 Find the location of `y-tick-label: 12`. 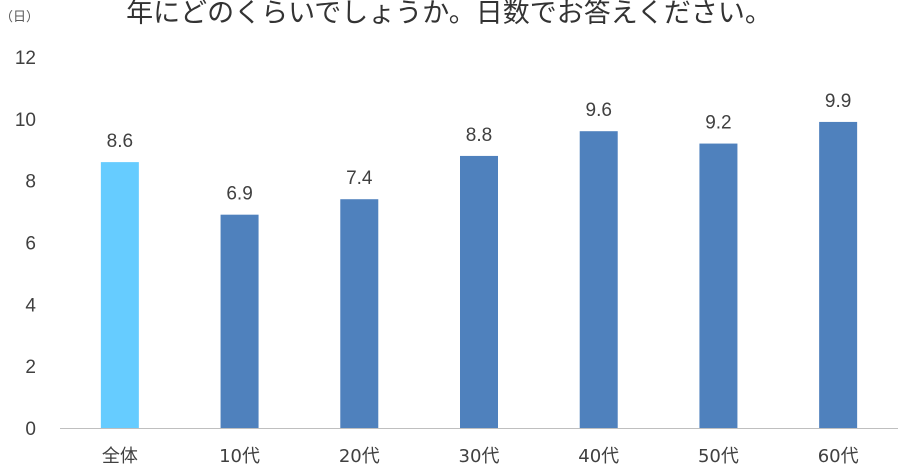

y-tick-label: 12 is located at coordinates (25, 58).